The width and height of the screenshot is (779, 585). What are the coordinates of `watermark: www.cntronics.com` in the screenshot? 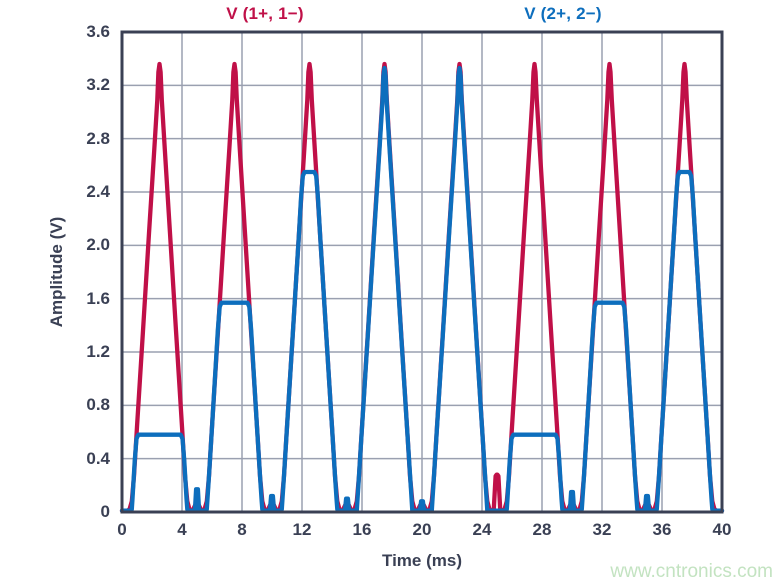 It's located at (691, 571).